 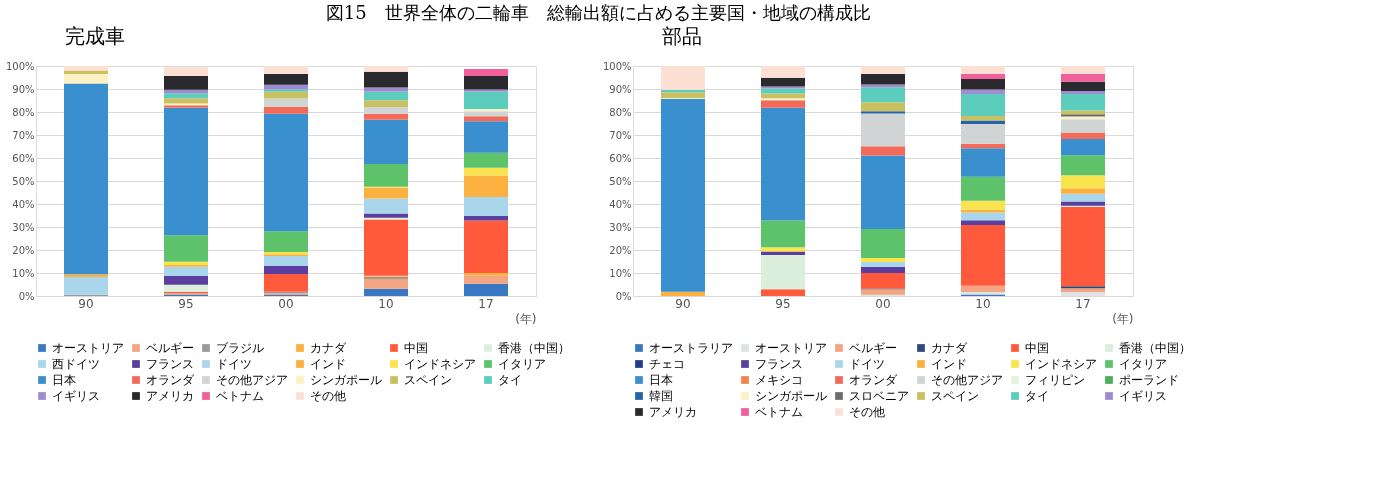 What do you see at coordinates (1055, 380) in the screenshot?
I see `legend-label: フィリピン` at bounding box center [1055, 380].